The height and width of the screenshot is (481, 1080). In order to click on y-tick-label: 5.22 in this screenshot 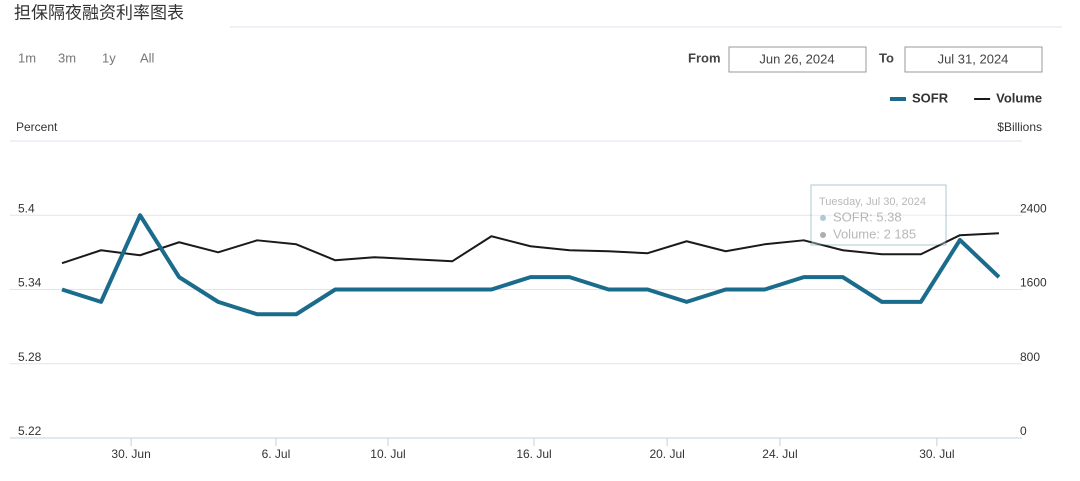, I will do `click(30, 431)`.